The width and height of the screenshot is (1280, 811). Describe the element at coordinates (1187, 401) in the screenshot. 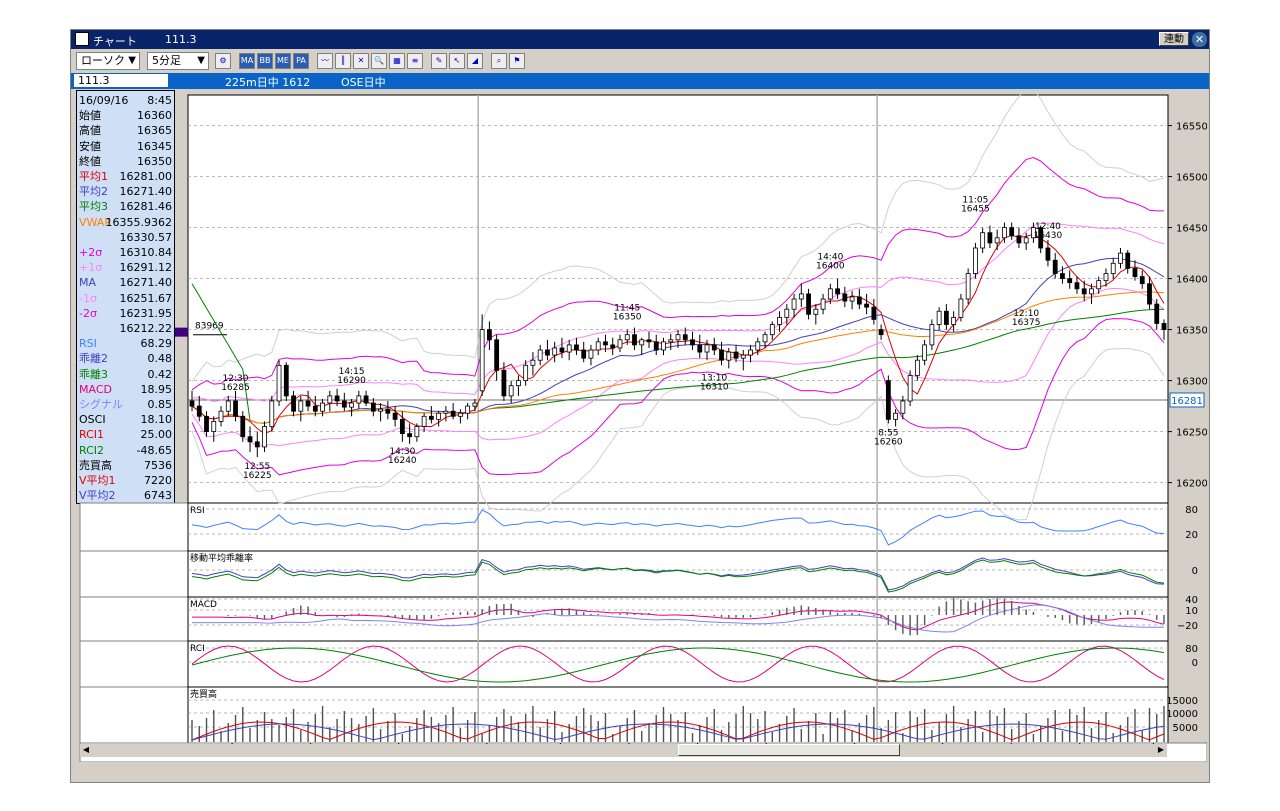

I see `current-price-label: 16281` at that location.